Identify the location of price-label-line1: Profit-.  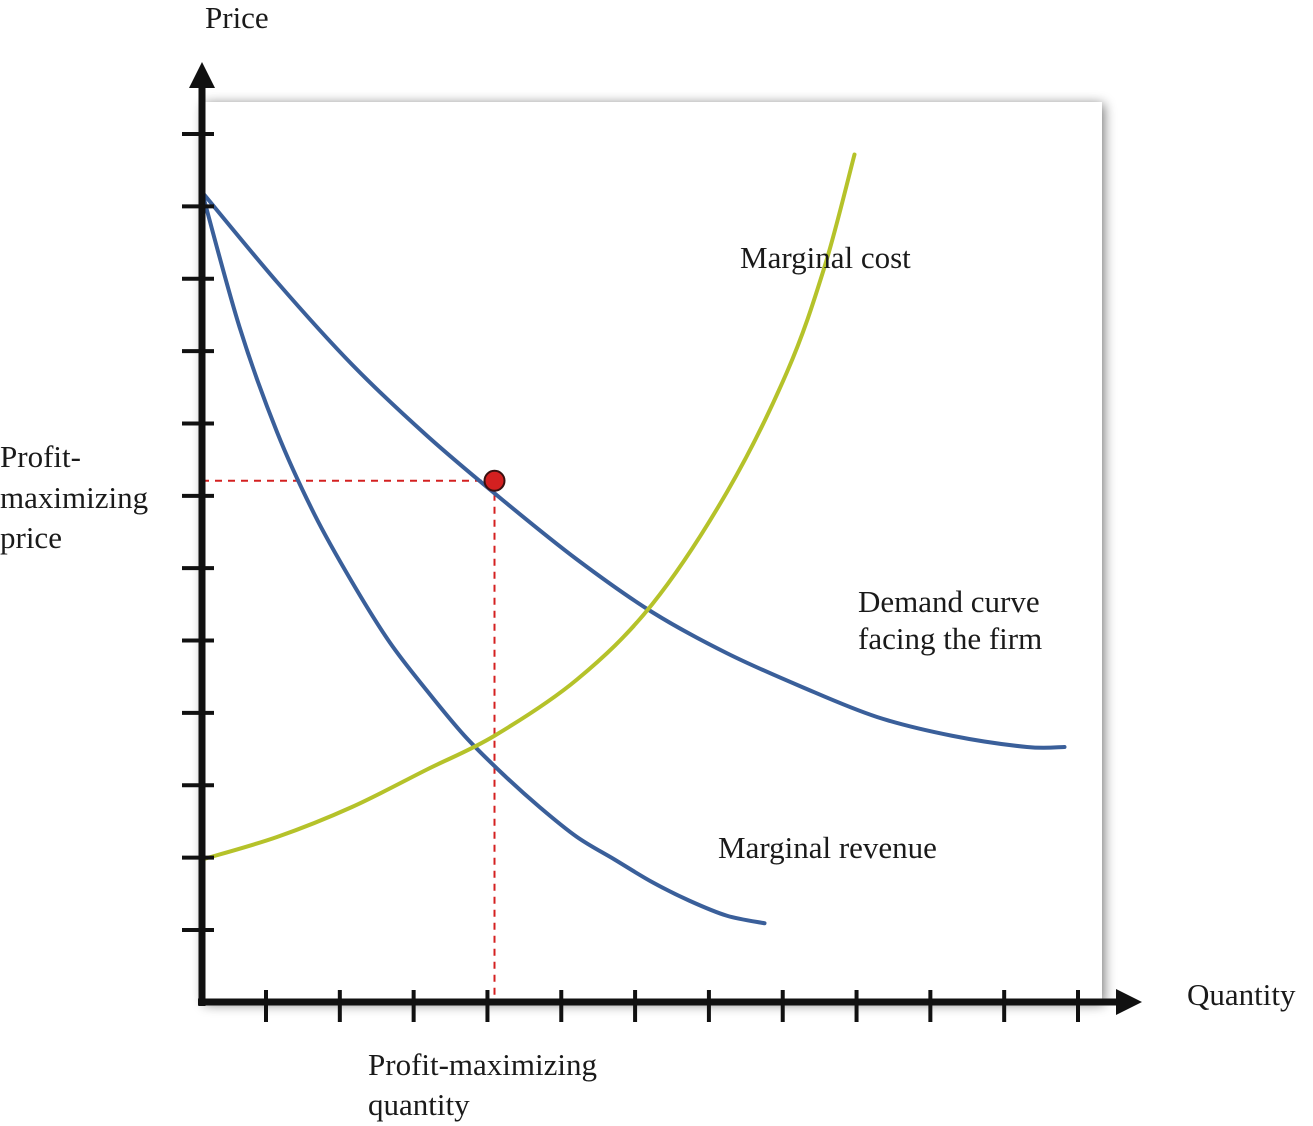
(40, 456).